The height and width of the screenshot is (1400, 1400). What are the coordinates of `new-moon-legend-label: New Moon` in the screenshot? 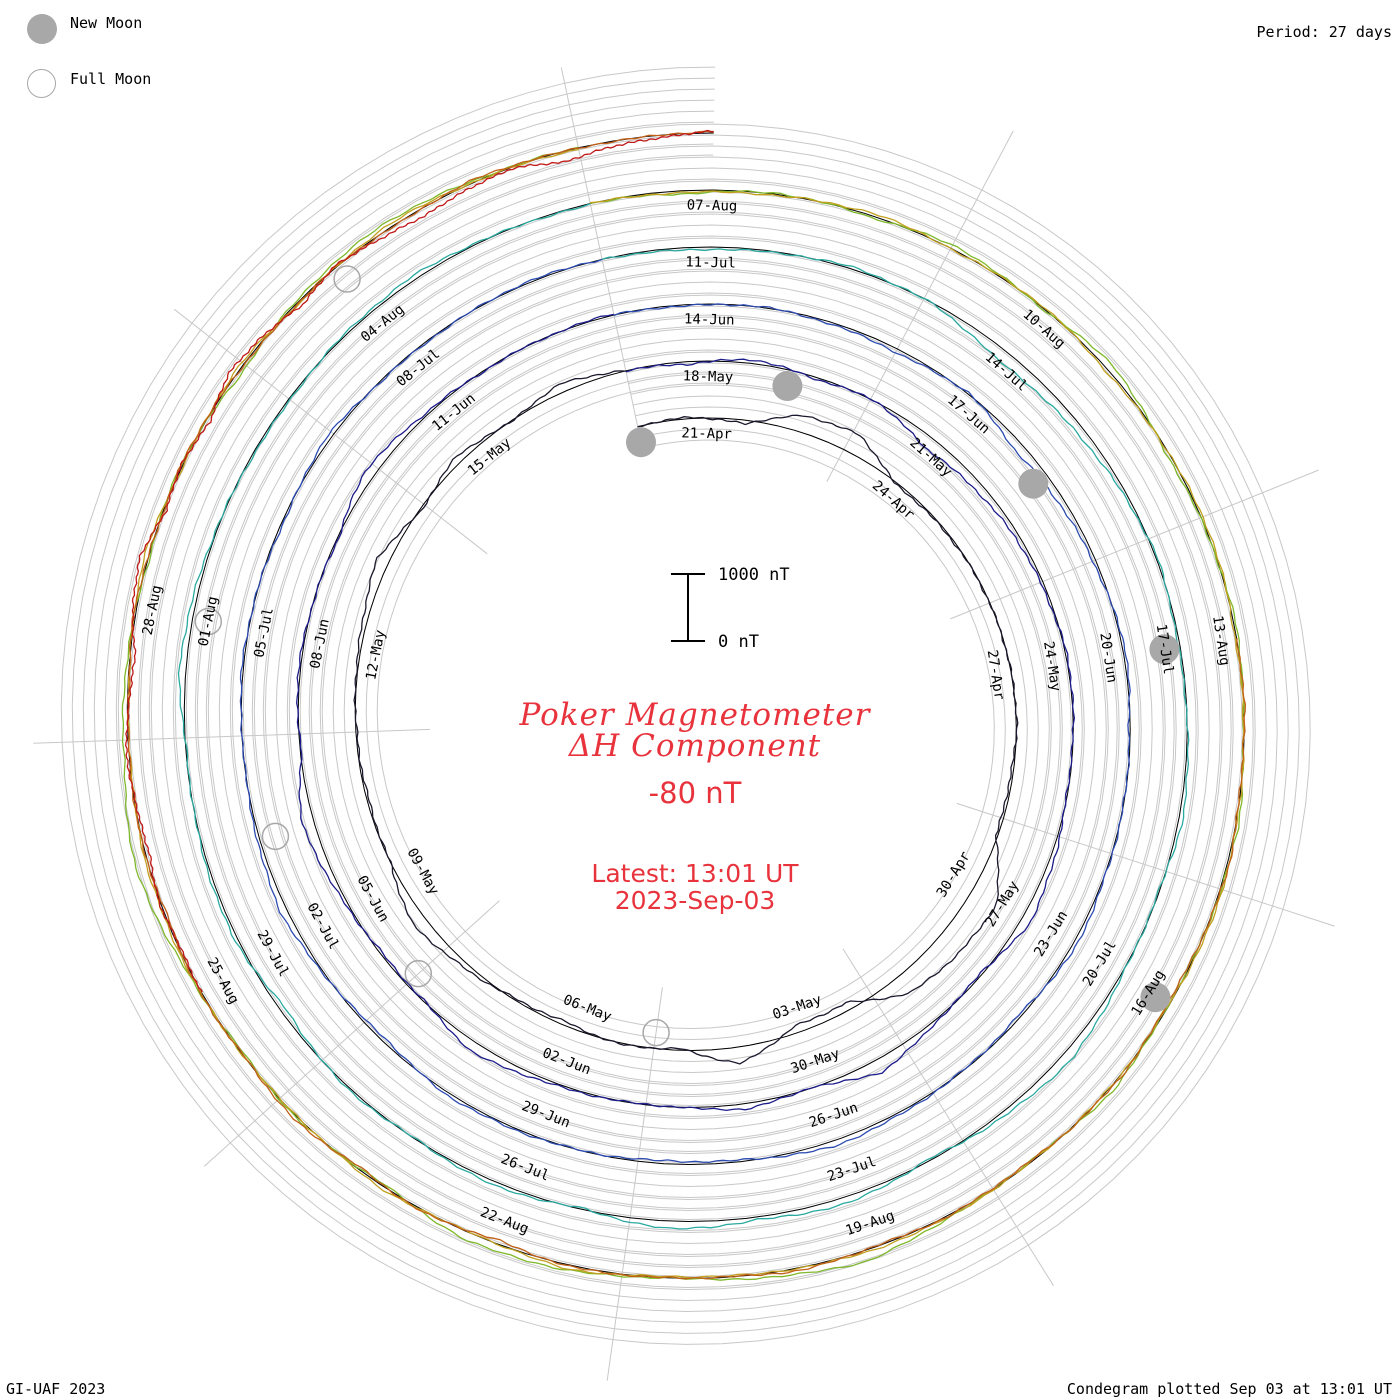 It's located at (106, 23).